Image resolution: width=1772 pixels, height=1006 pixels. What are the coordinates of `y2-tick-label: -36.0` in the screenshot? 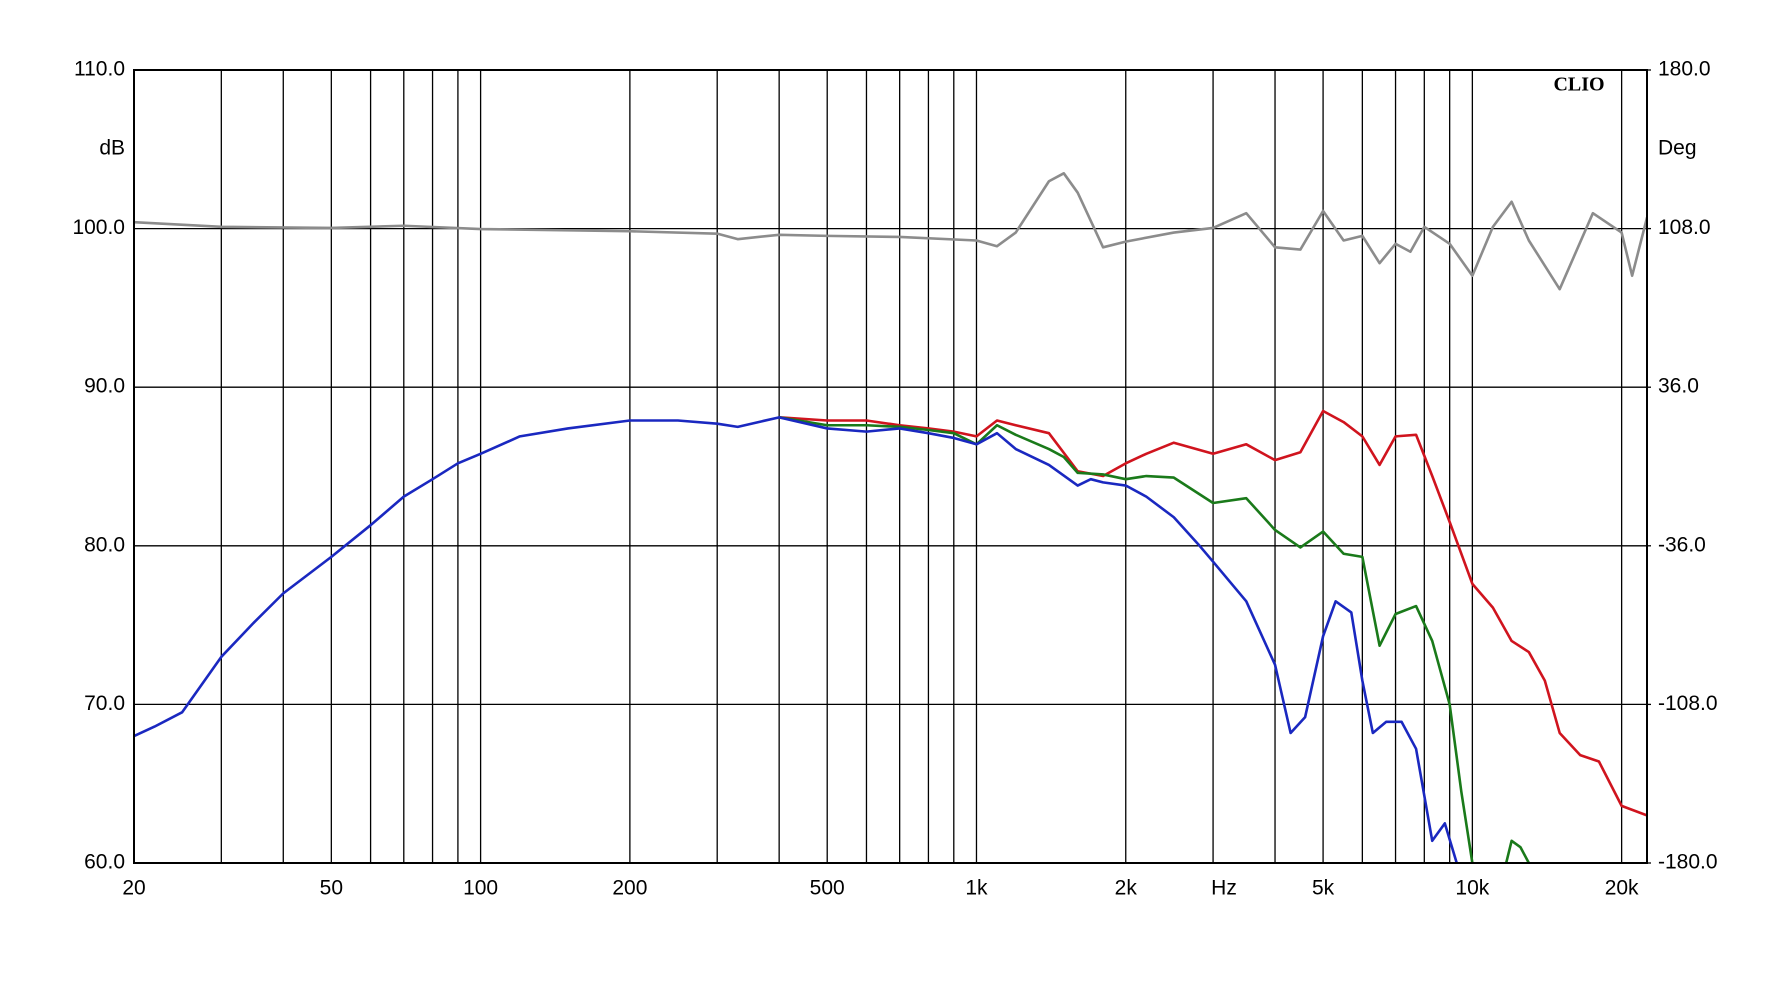 It's located at (1682, 544).